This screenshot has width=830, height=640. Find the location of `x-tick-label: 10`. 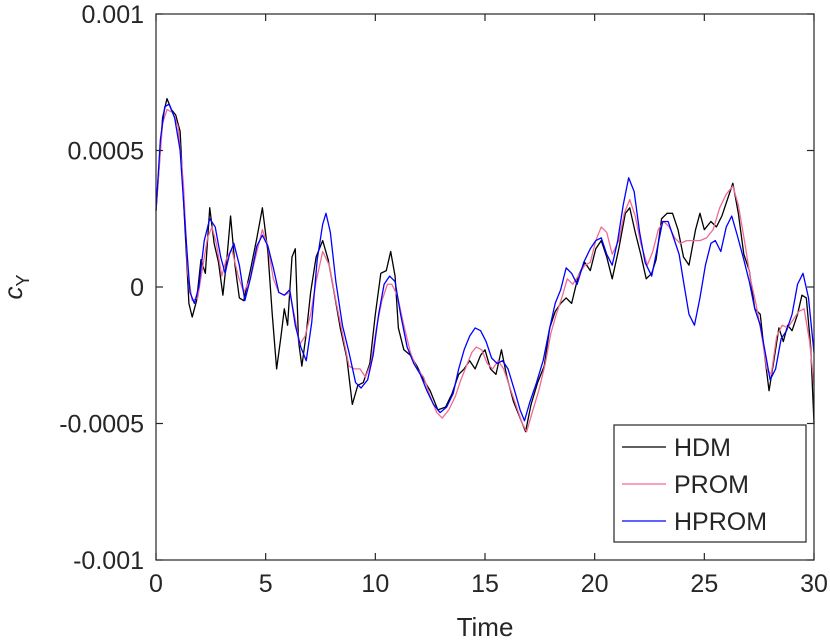

x-tick-label: 10 is located at coordinates (375, 584).